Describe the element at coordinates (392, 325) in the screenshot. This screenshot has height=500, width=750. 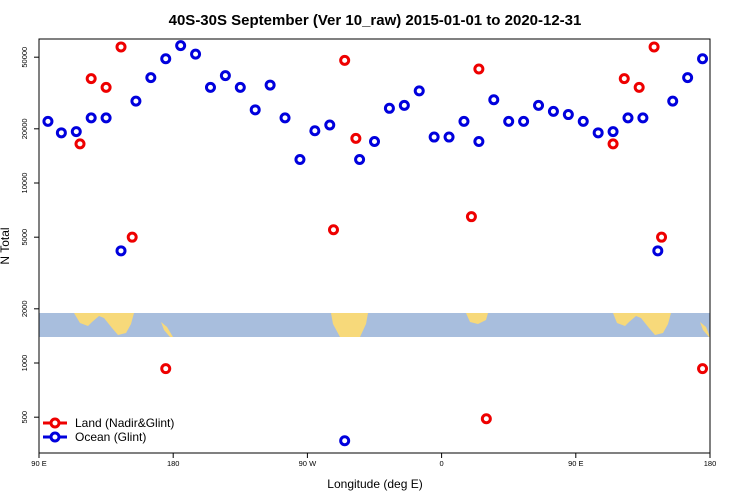
I see `map-band-land` at that location.